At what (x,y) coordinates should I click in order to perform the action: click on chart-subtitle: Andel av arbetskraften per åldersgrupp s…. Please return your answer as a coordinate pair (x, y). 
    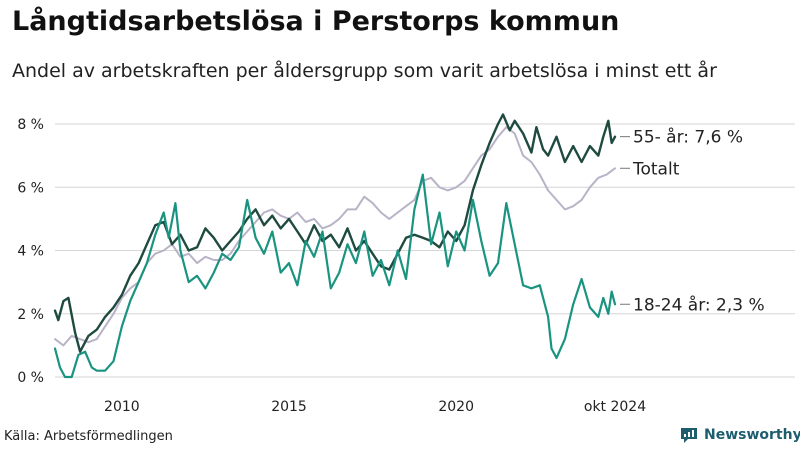
    Looking at the image, I should click on (364, 71).